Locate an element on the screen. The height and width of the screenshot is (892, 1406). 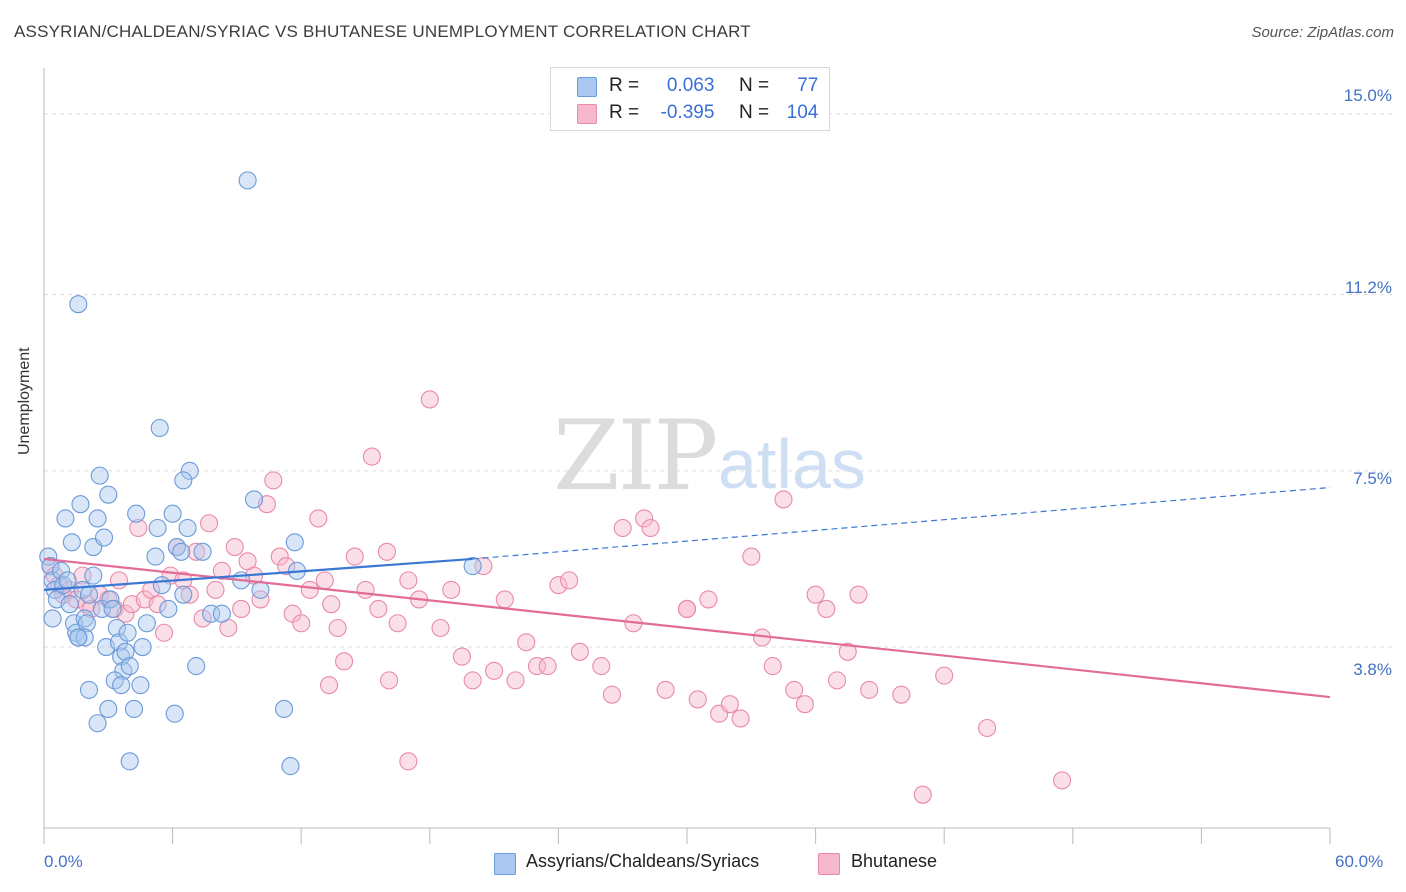
assyrian-trend-extension is located at coordinates (901, 523).